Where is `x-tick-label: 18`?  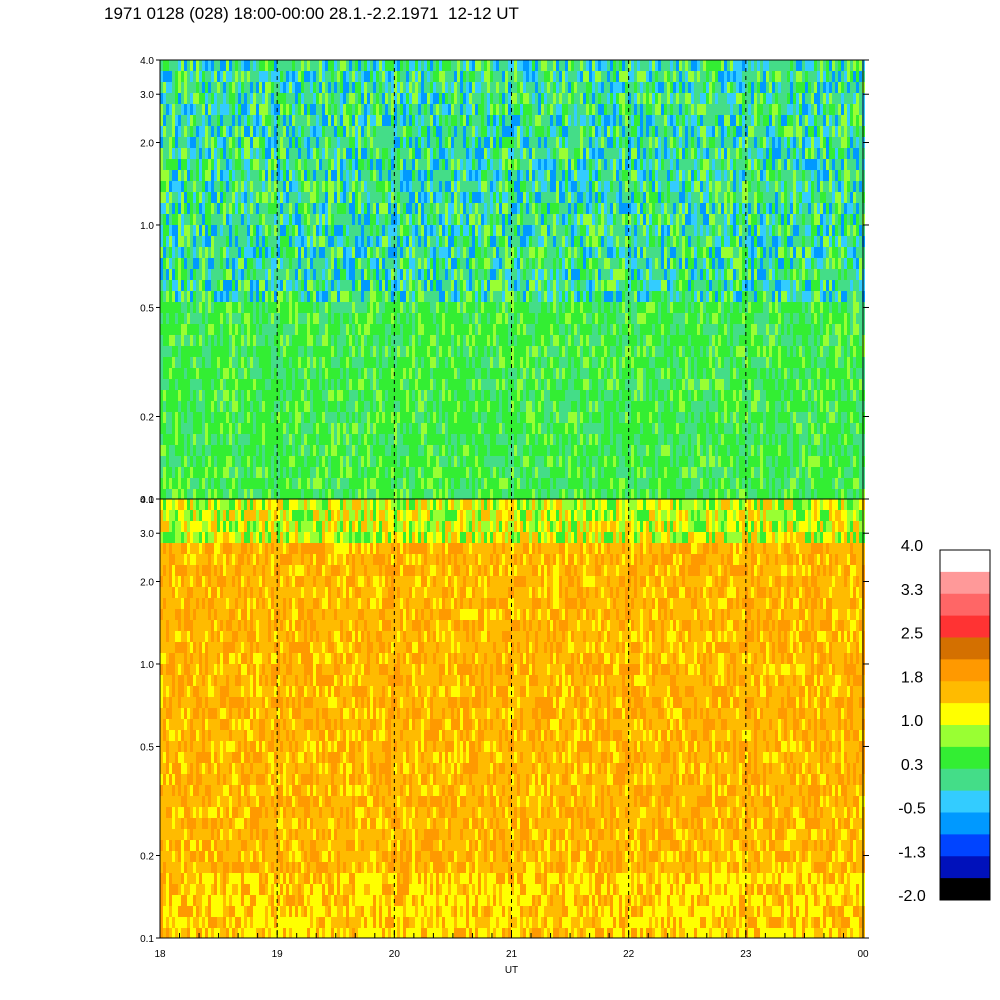 x-tick-label: 18 is located at coordinates (160, 954).